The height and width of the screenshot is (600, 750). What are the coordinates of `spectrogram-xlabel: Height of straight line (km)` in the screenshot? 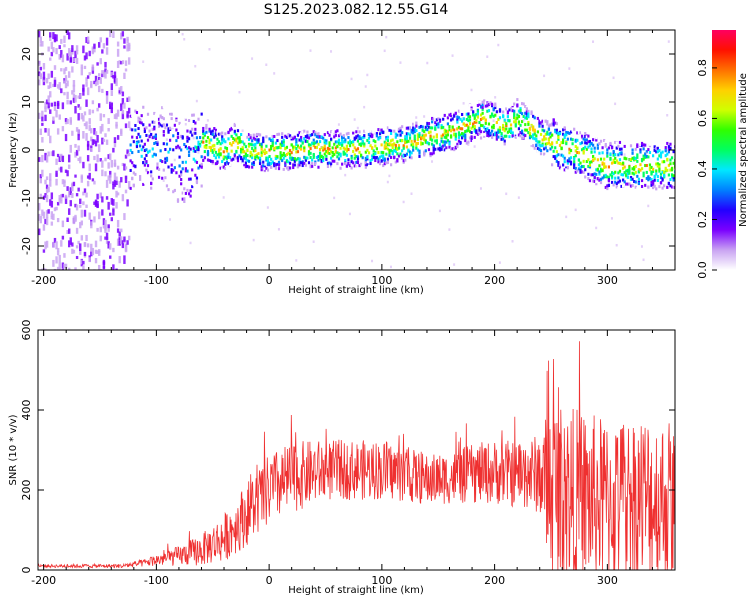 It's located at (356, 290).